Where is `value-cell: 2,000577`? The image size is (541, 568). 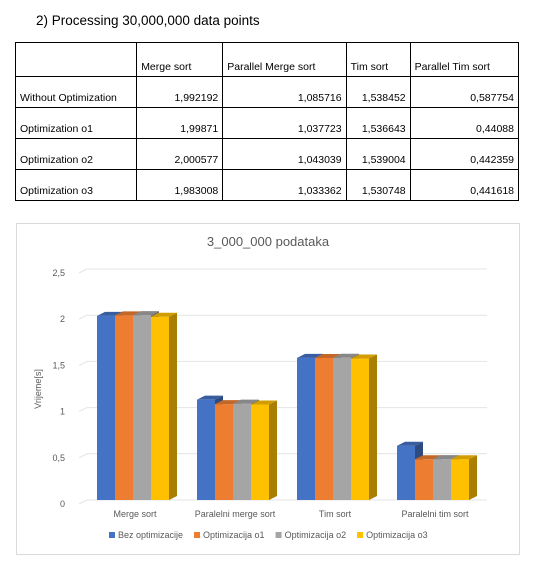
value-cell: 2,000577 is located at coordinates (180, 154).